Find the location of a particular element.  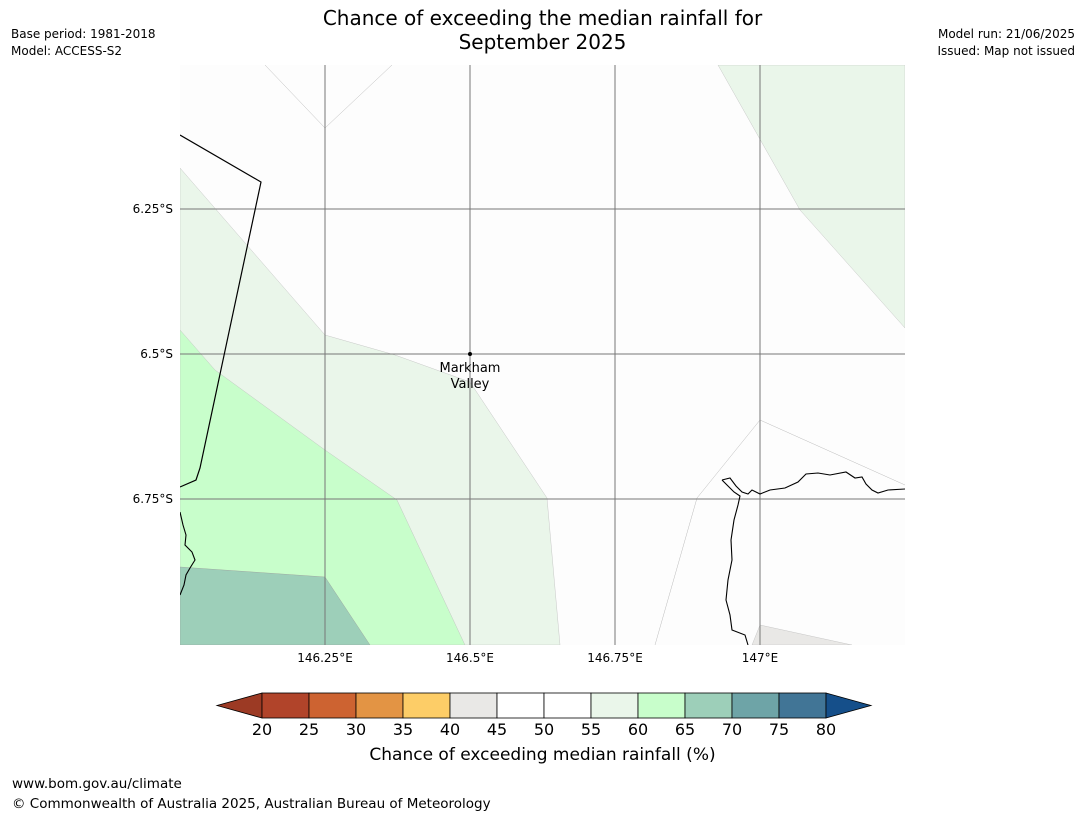

colorbar-tick-label: 80 is located at coordinates (826, 729).